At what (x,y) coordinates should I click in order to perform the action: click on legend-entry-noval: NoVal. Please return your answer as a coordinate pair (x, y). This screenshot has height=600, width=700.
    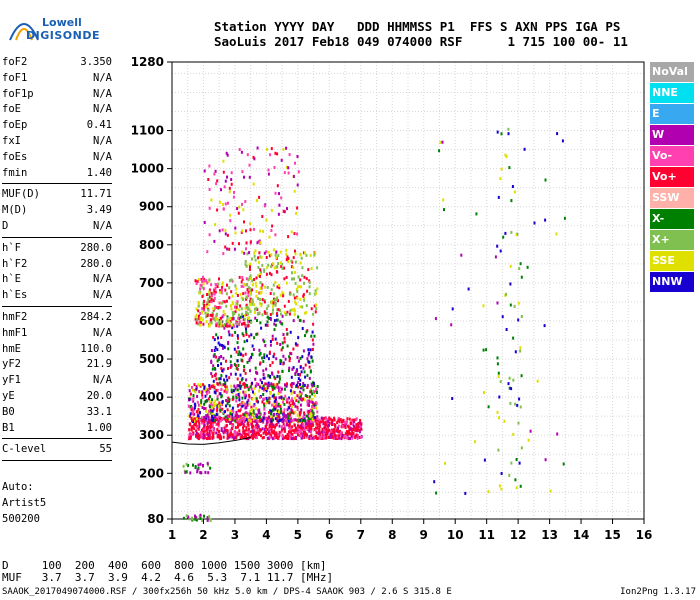
    Looking at the image, I should click on (672, 72).